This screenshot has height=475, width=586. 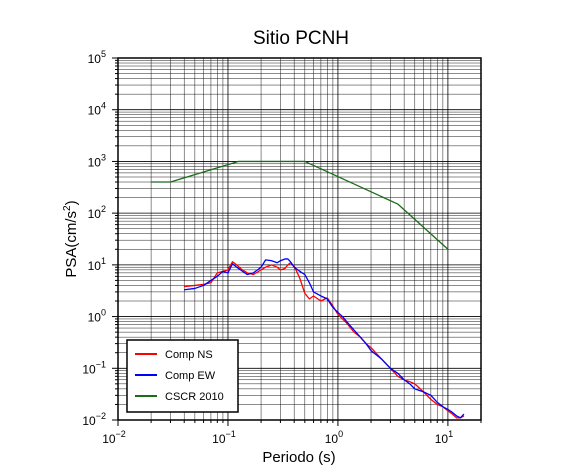 What do you see at coordinates (340, 434) in the screenshot?
I see `x-tick-label-exp: 0` at bounding box center [340, 434].